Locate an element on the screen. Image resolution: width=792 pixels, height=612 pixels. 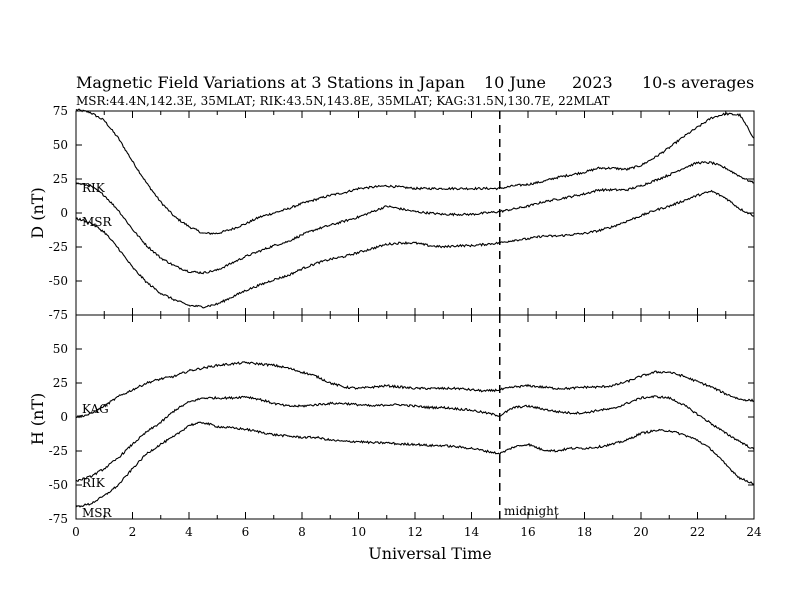
x-tick-label: 2 is located at coordinates (133, 532).